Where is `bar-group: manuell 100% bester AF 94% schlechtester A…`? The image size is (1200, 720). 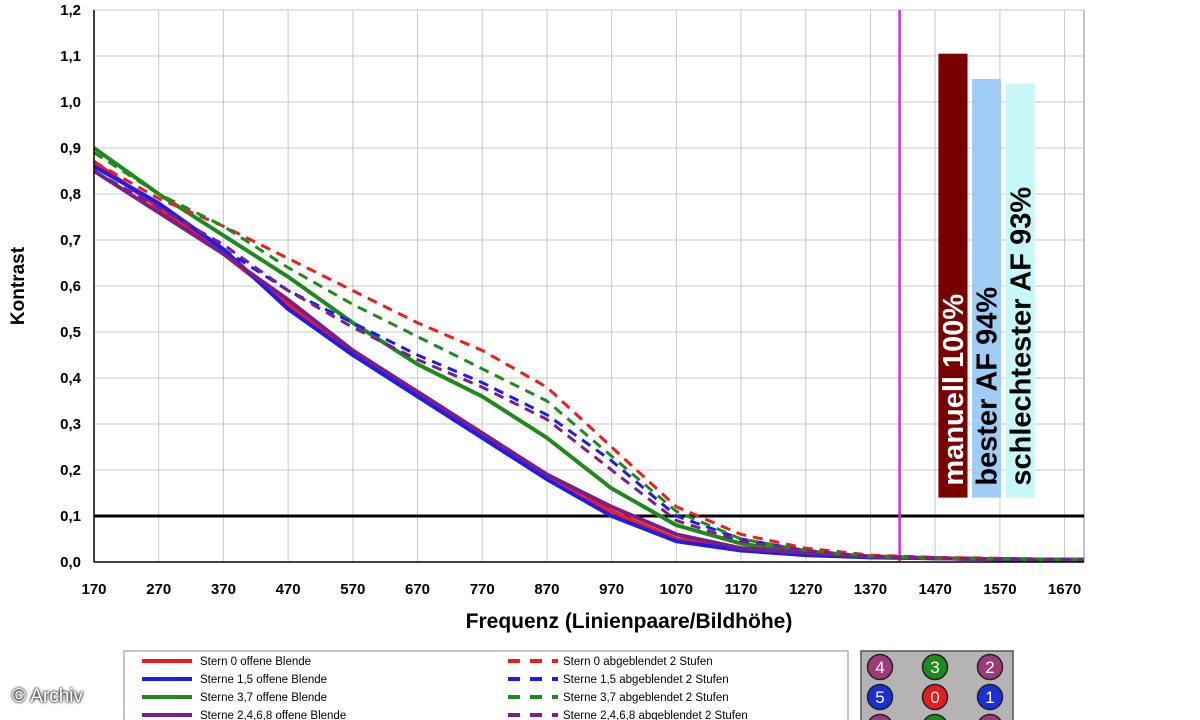
bar-group: manuell 100% bester AF 94% schlechtester A… is located at coordinates (987, 275).